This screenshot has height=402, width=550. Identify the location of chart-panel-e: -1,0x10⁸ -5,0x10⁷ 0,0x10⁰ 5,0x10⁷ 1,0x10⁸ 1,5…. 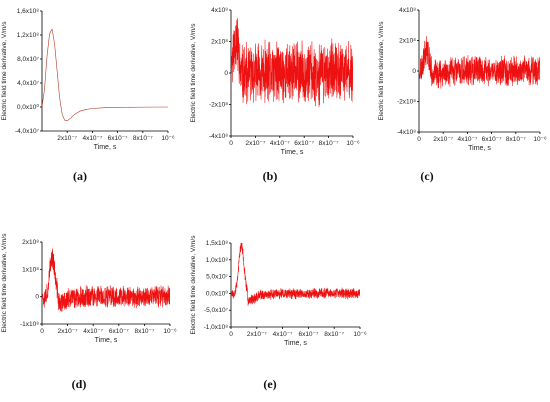
(278, 313).